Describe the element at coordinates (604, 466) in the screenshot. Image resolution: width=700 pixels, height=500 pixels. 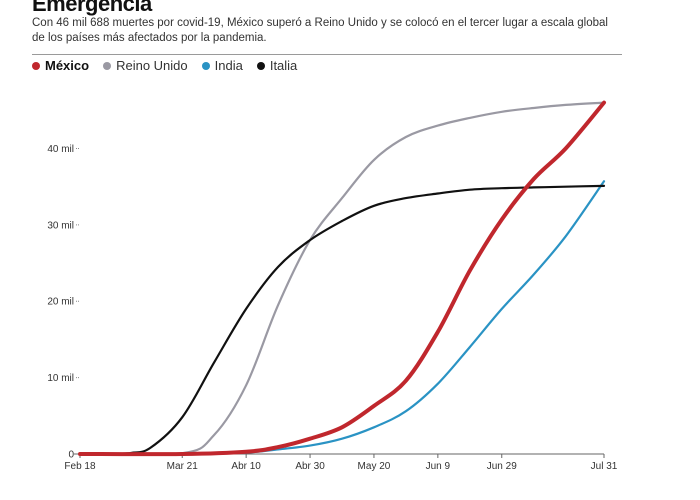
I see `x-tick-label: Jul 31` at that location.